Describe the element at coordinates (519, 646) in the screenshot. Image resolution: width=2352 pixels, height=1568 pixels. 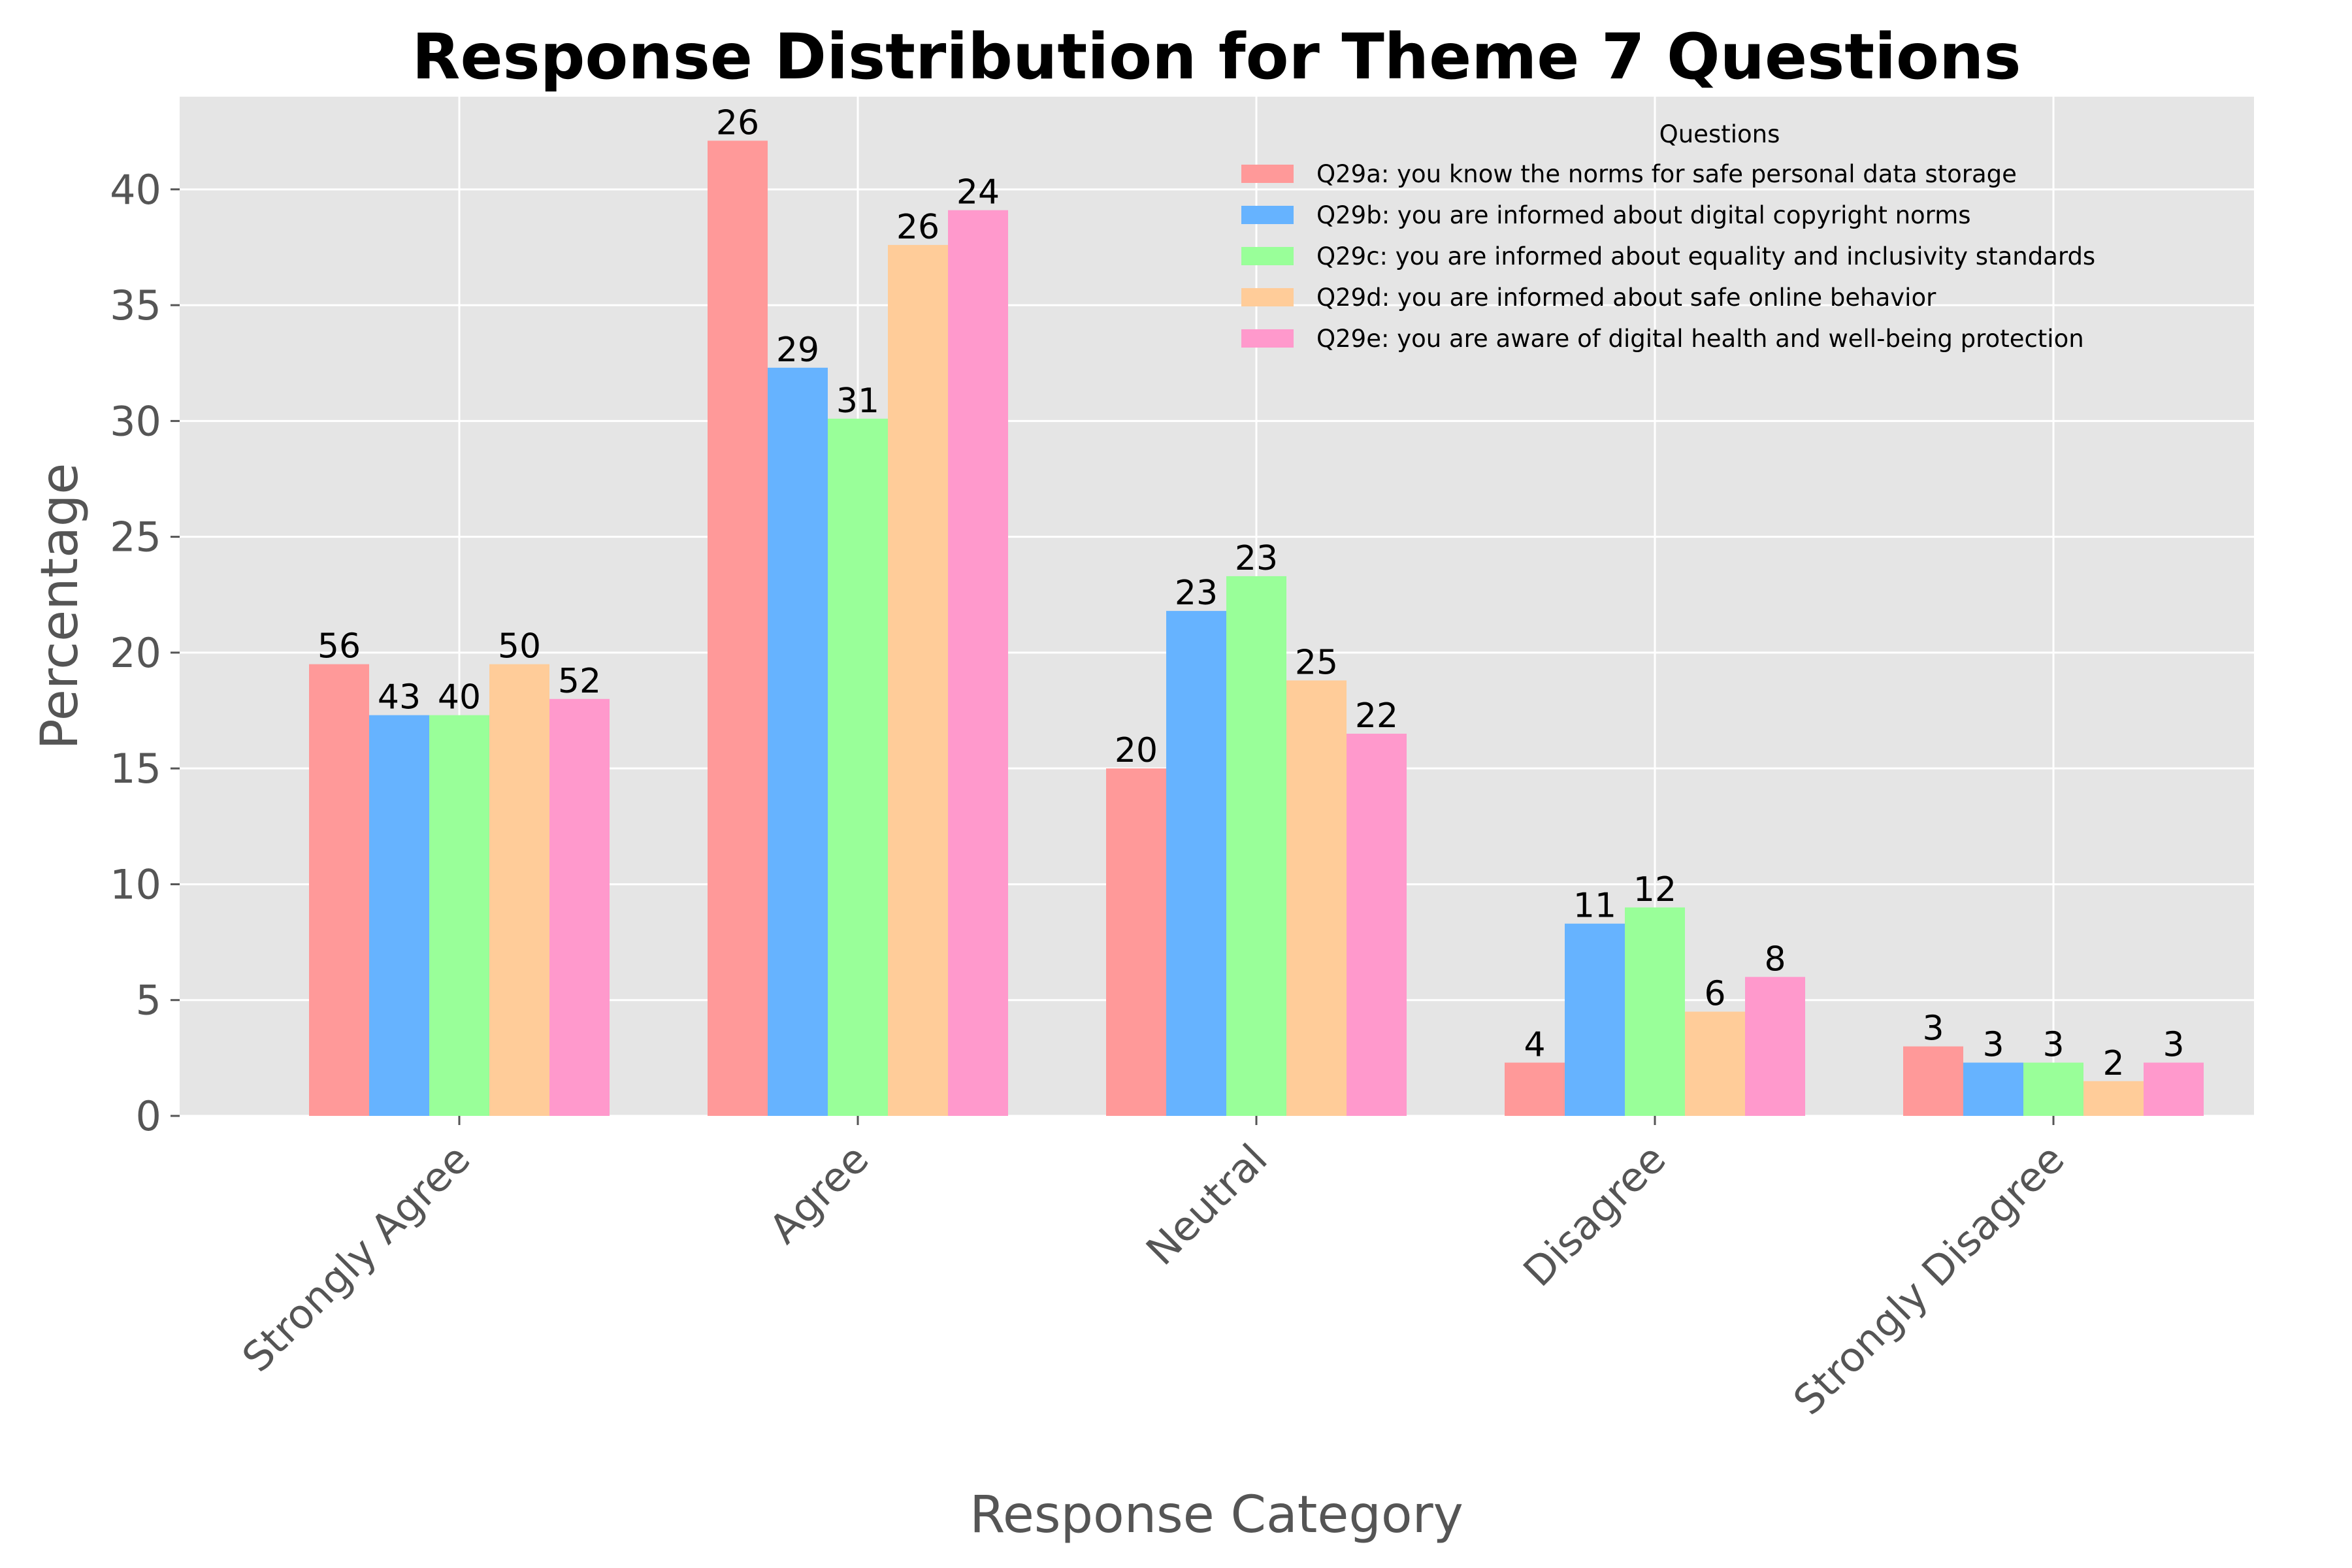
I see `data-label: 50` at that location.